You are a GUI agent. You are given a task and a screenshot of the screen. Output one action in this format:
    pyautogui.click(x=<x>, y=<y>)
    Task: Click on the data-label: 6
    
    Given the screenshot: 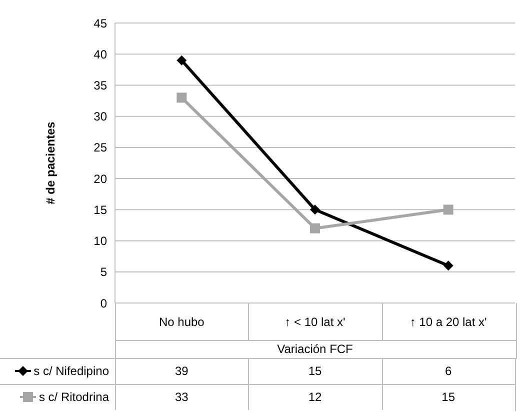 What is the action you would take?
    pyautogui.click(x=448, y=371)
    